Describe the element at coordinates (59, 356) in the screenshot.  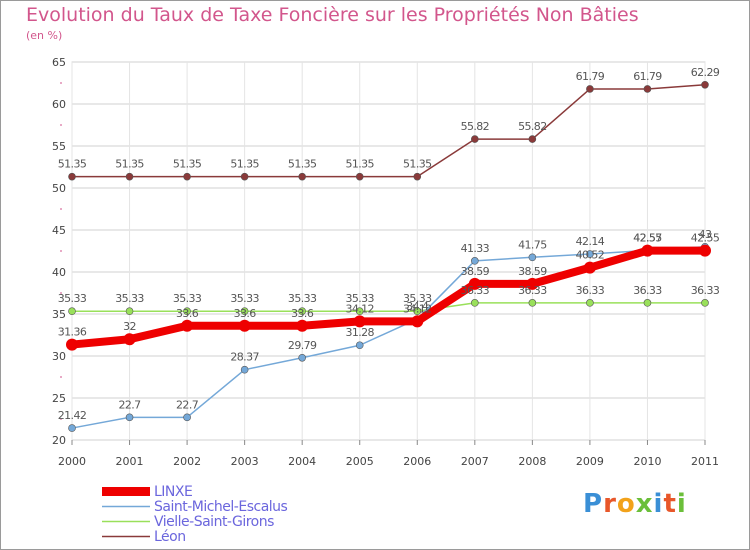
I see `y-tick-label: 30` at that location.